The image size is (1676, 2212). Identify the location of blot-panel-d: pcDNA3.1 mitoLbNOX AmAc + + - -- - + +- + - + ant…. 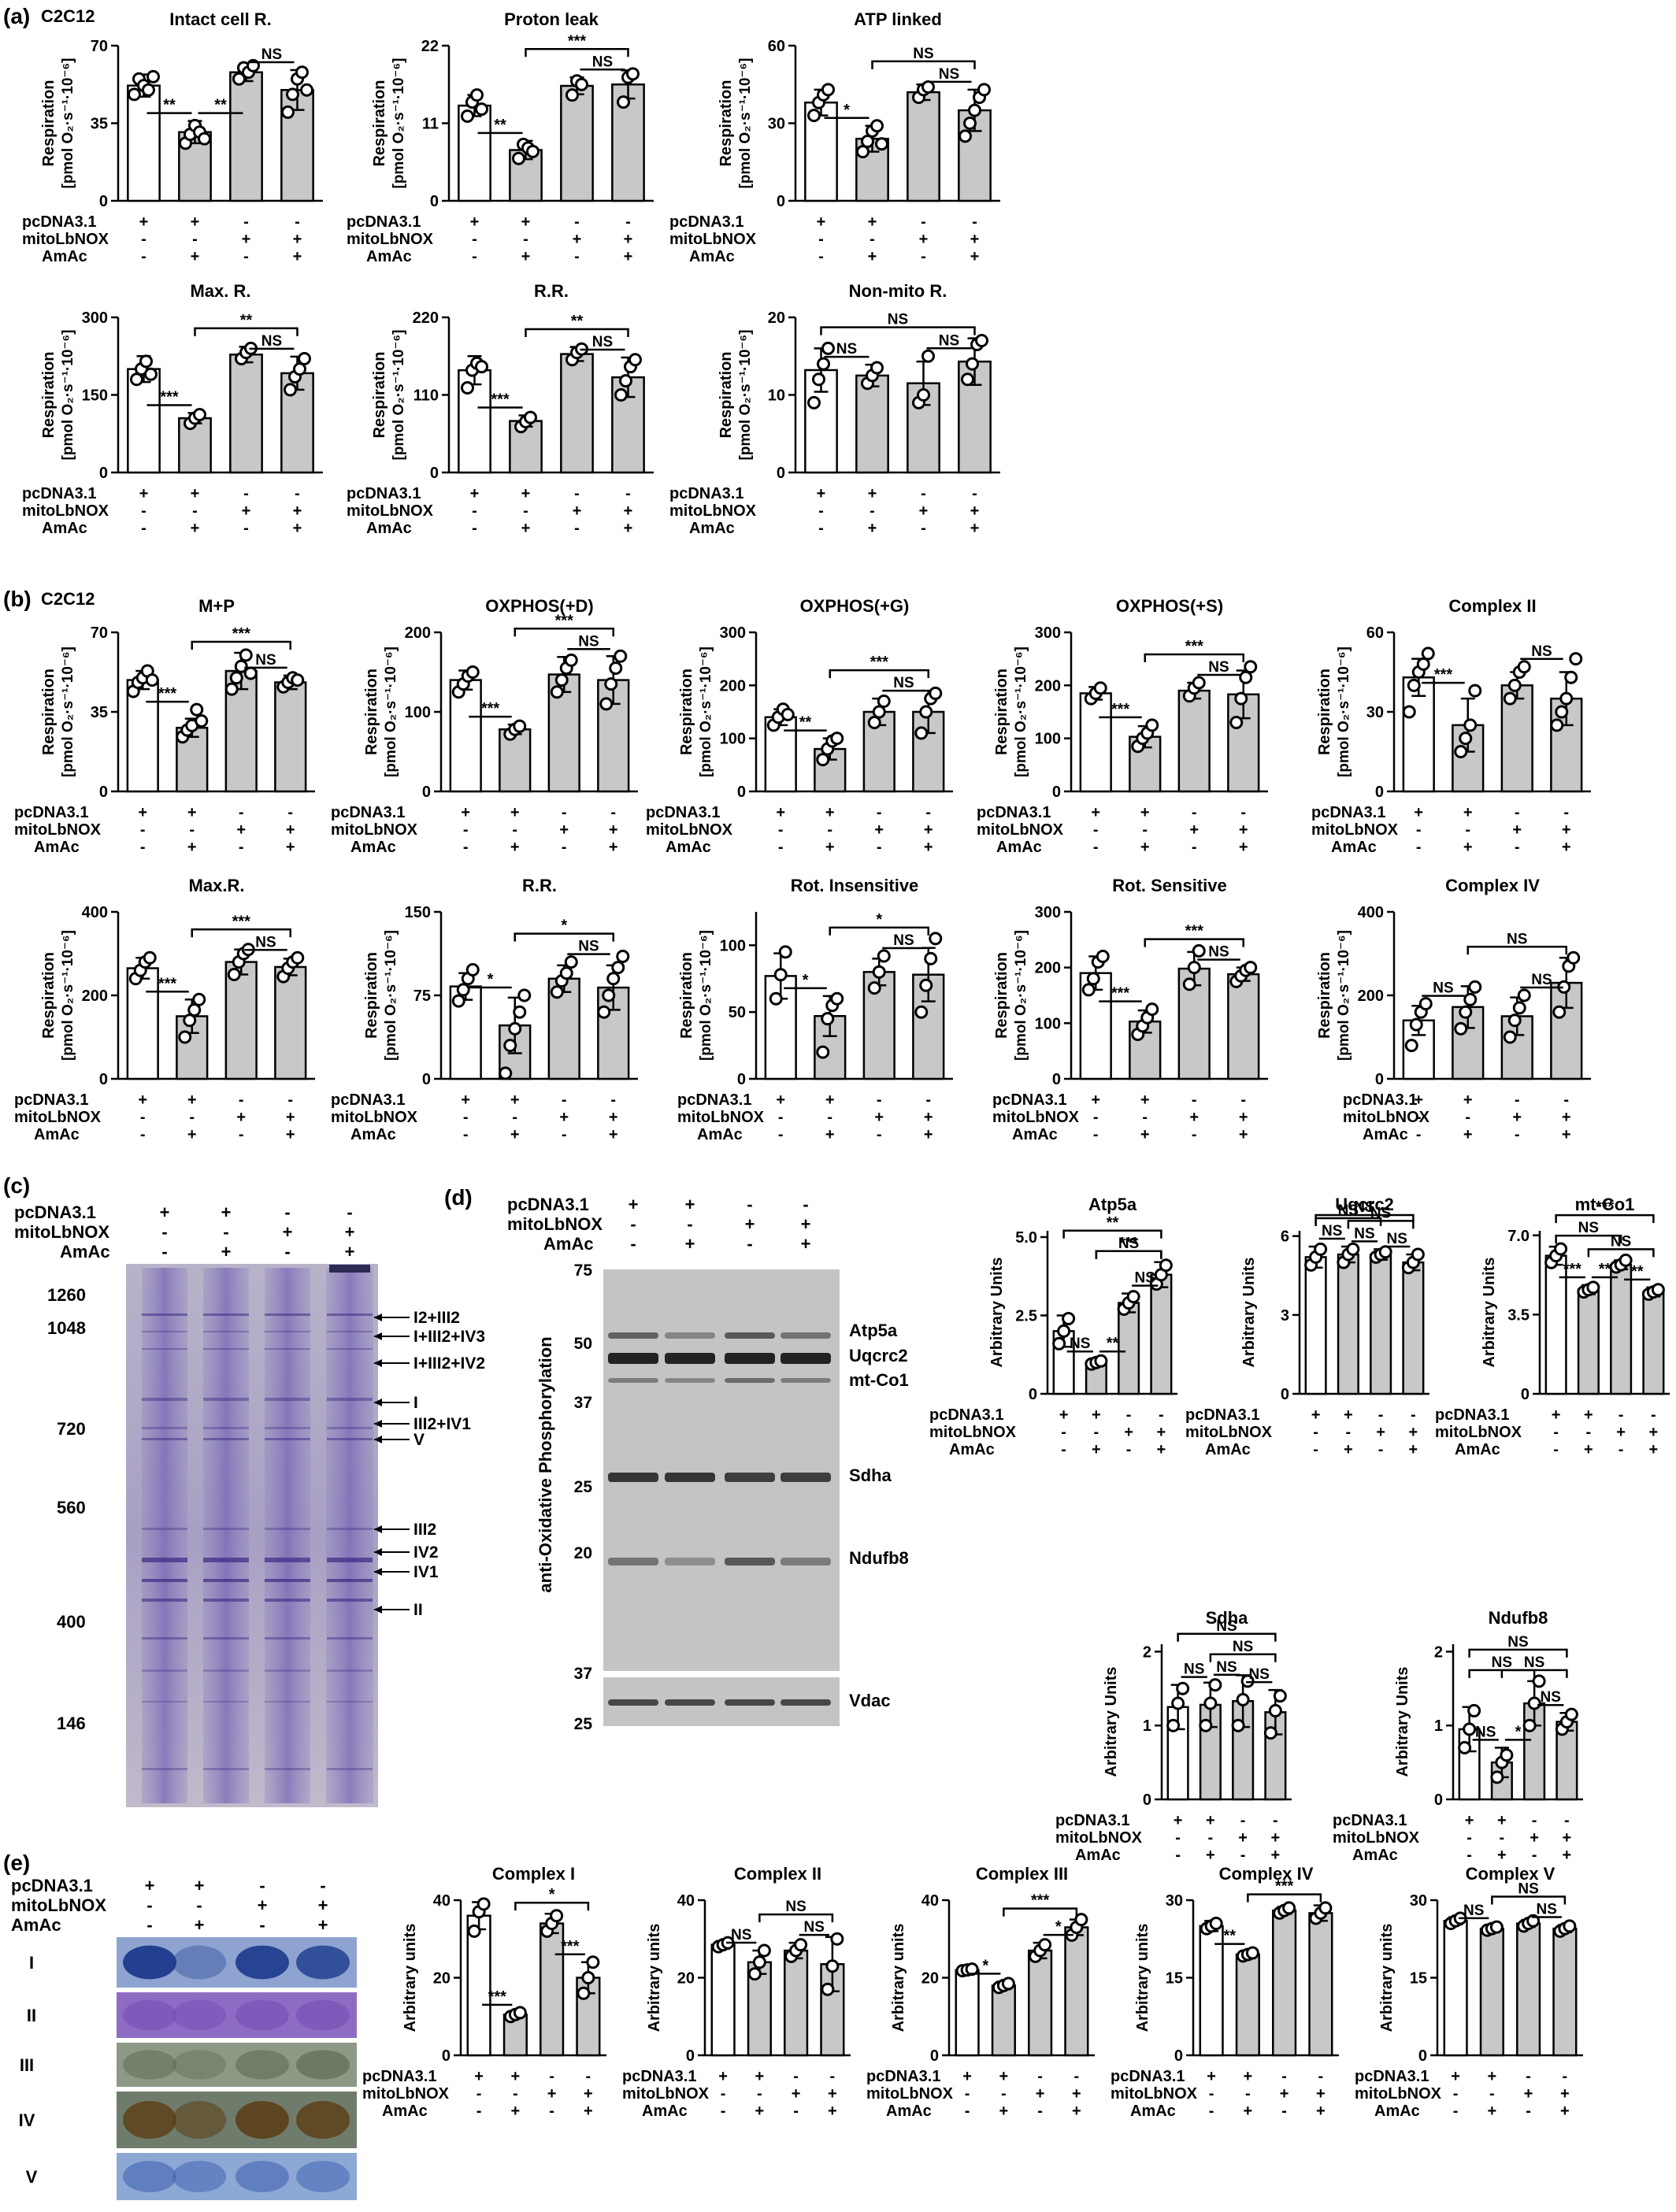
(708, 1464).